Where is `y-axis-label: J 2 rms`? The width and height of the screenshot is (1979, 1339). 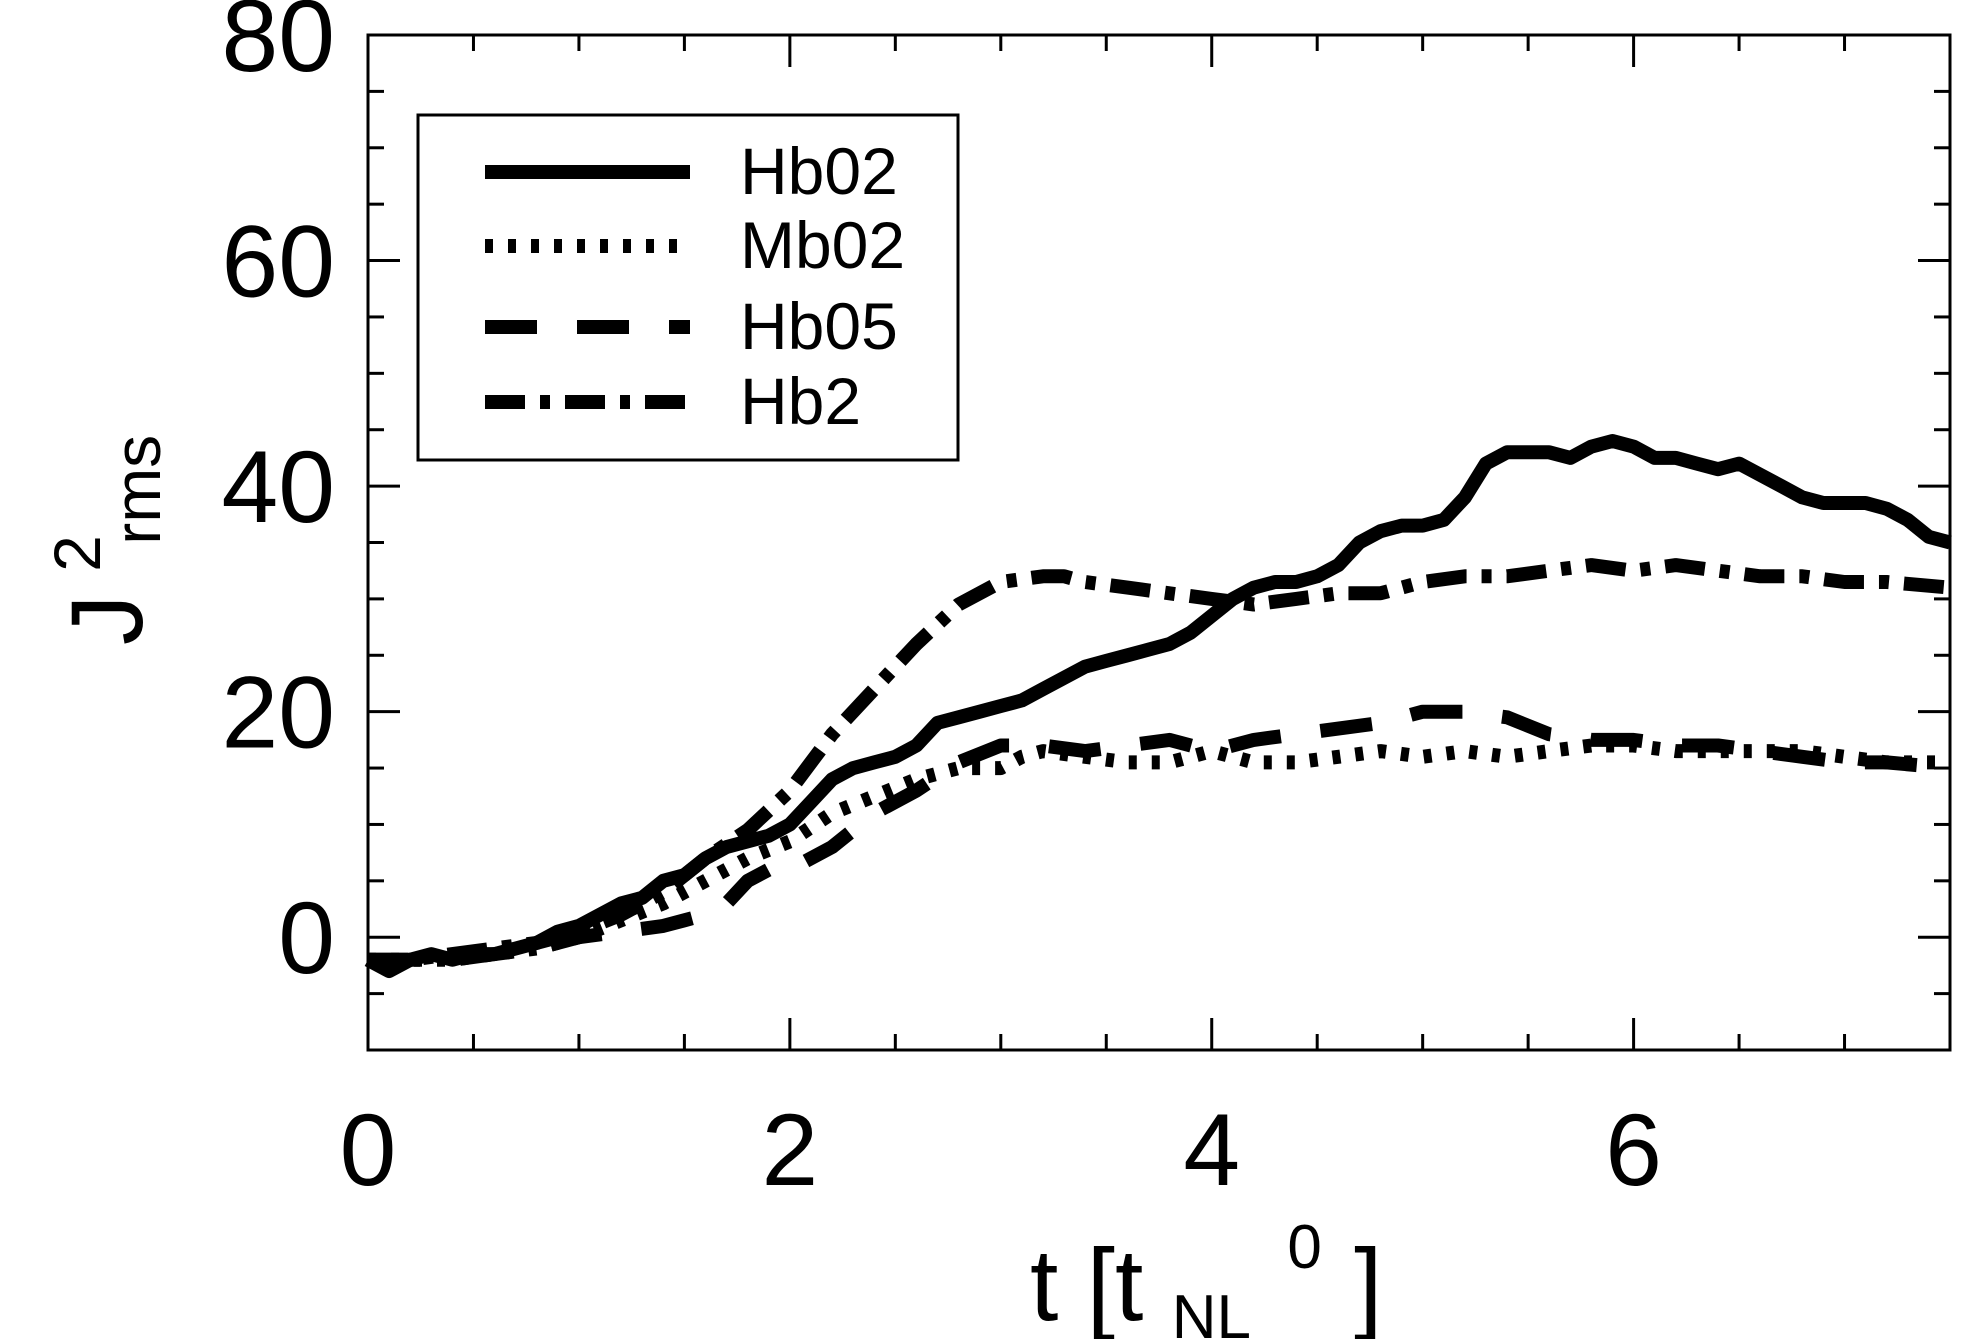
y-axis-label: J 2 rms is located at coordinates (91, 540).